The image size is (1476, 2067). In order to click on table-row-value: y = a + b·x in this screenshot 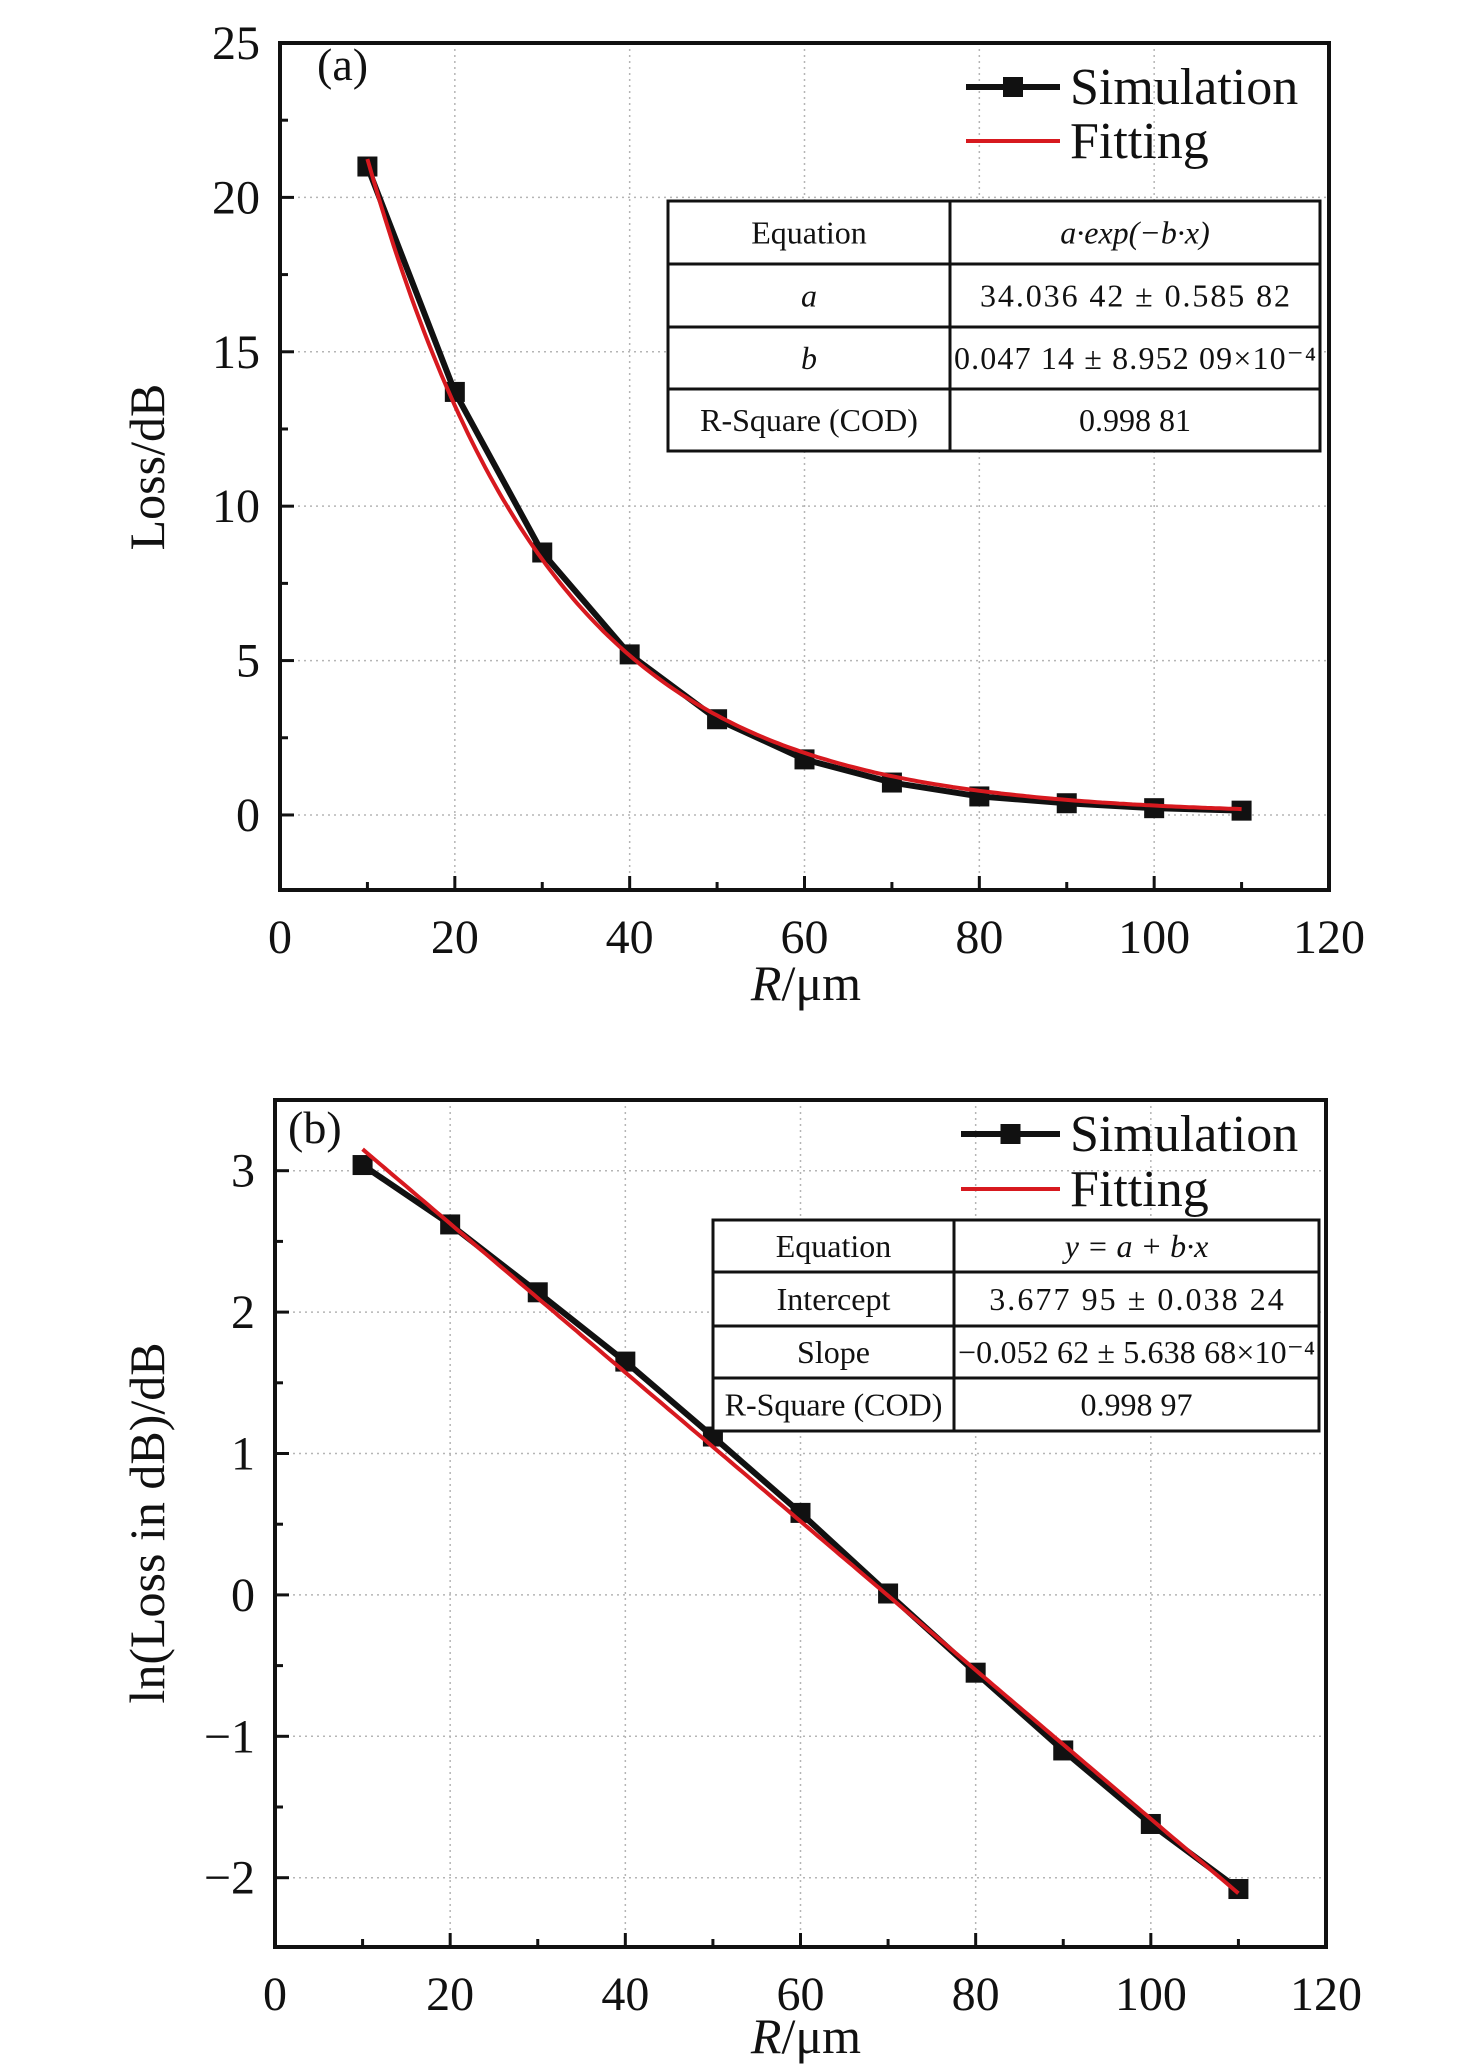, I will do `click(1135, 1246)`.